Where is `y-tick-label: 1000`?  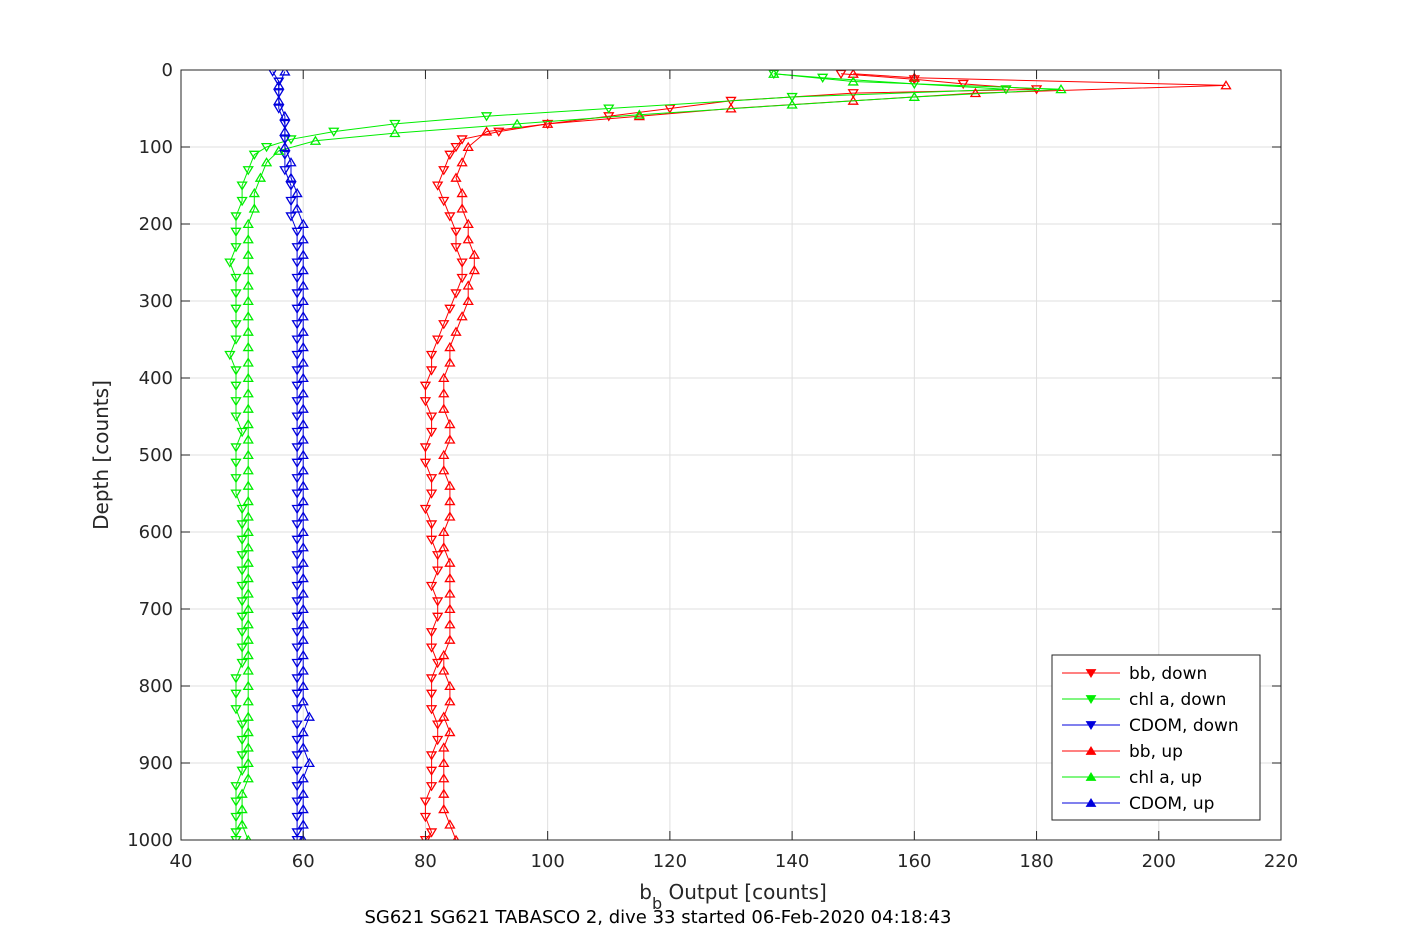 y-tick-label: 1000 is located at coordinates (150, 840).